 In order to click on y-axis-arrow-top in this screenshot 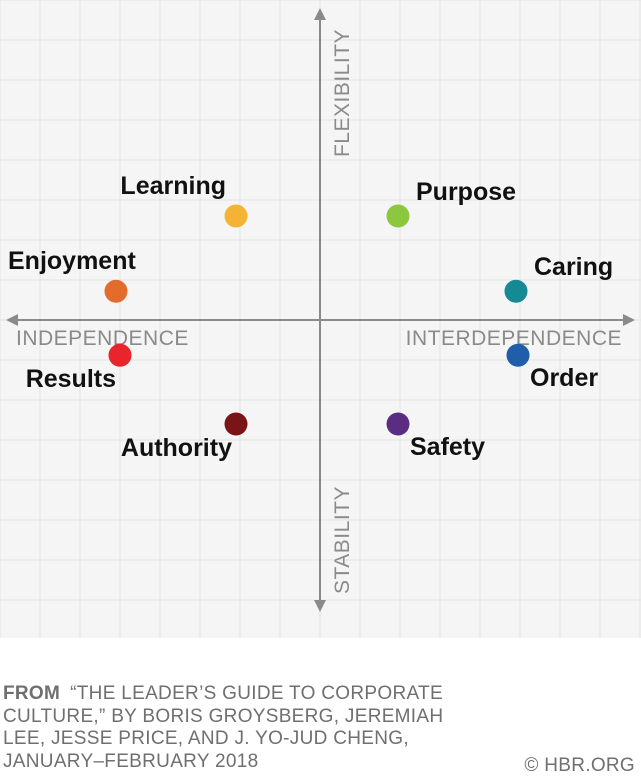, I will do `click(320, 14)`.